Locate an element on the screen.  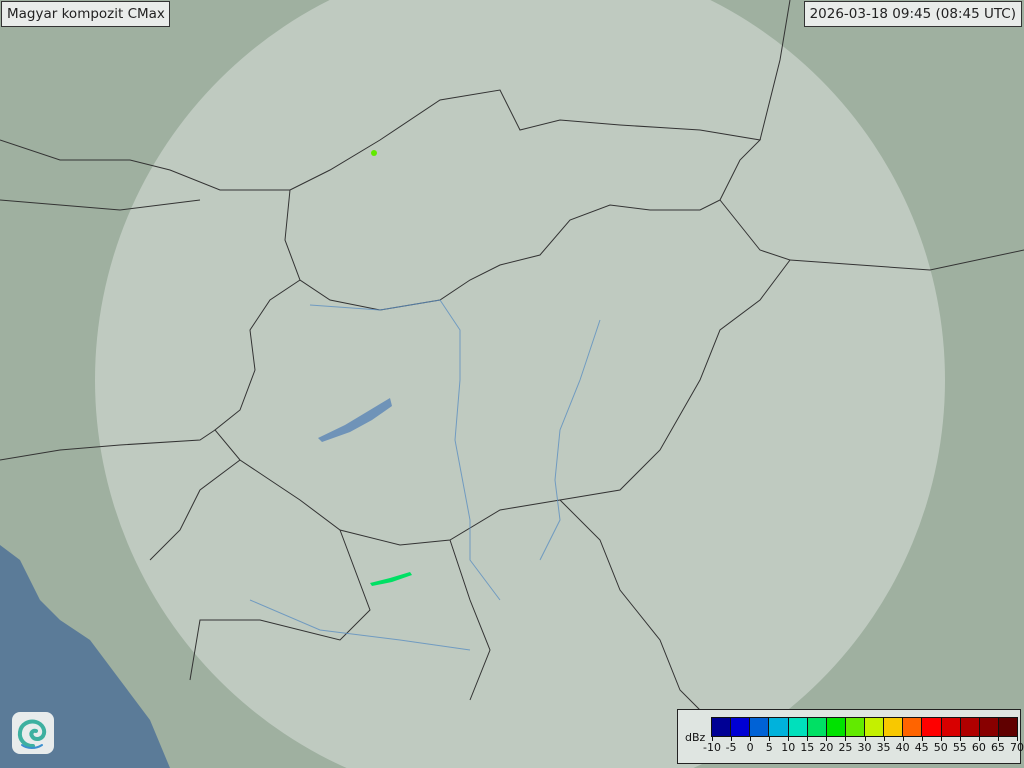
legend-tick-label: 65 is located at coordinates (997, 747).